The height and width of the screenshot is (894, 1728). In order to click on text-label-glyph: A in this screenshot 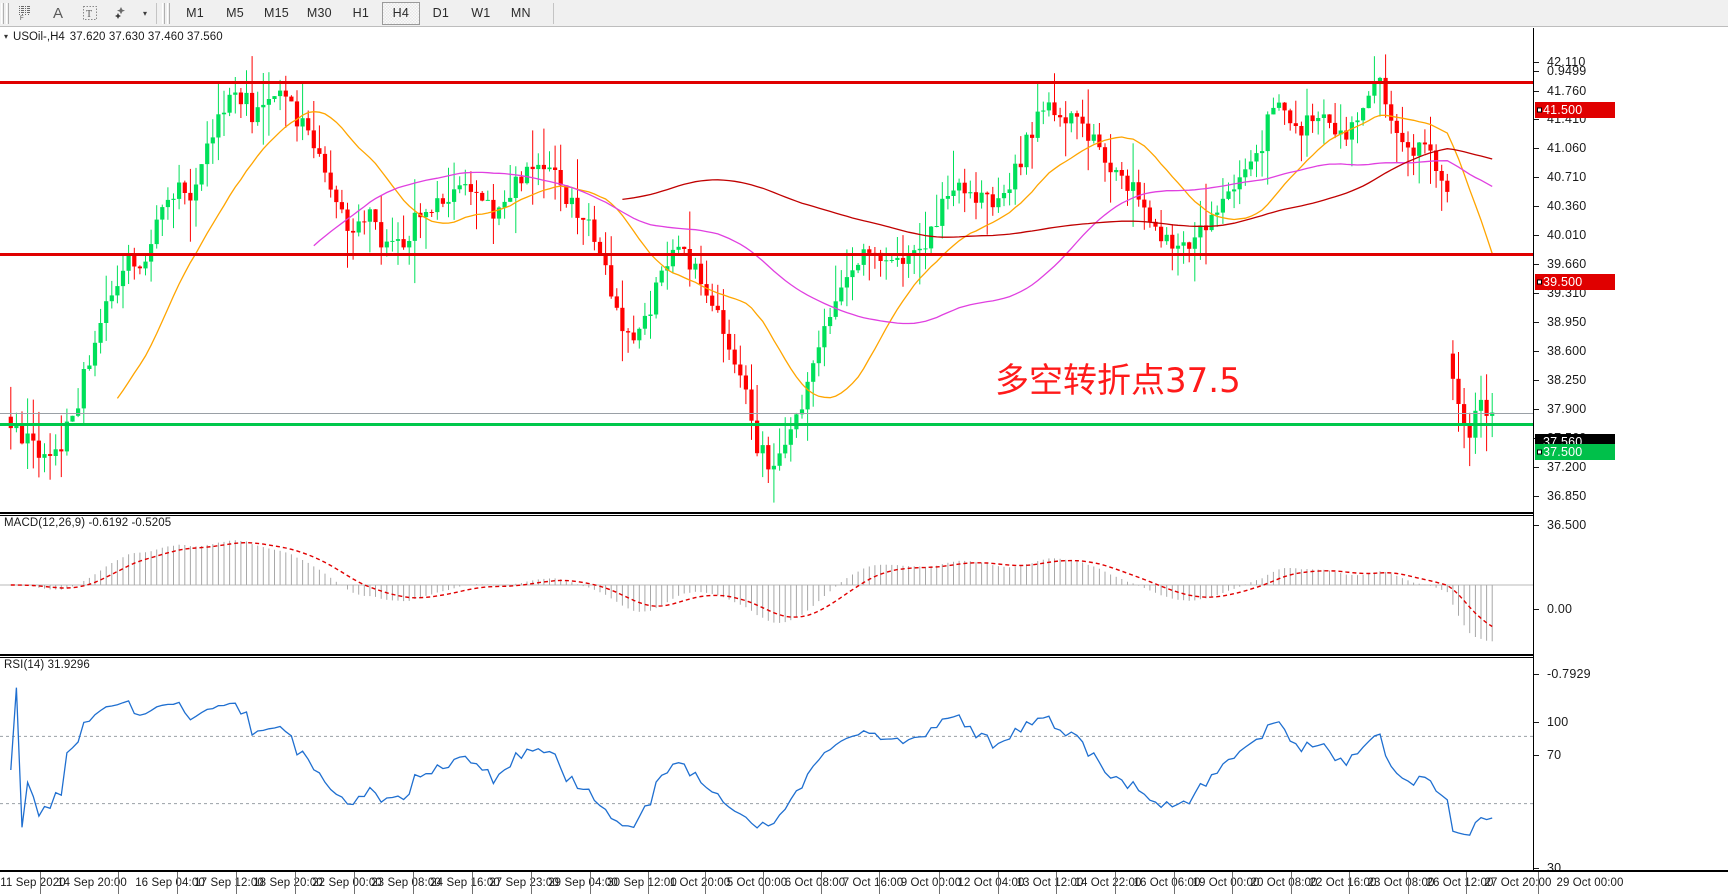, I will do `click(57, 13)`.